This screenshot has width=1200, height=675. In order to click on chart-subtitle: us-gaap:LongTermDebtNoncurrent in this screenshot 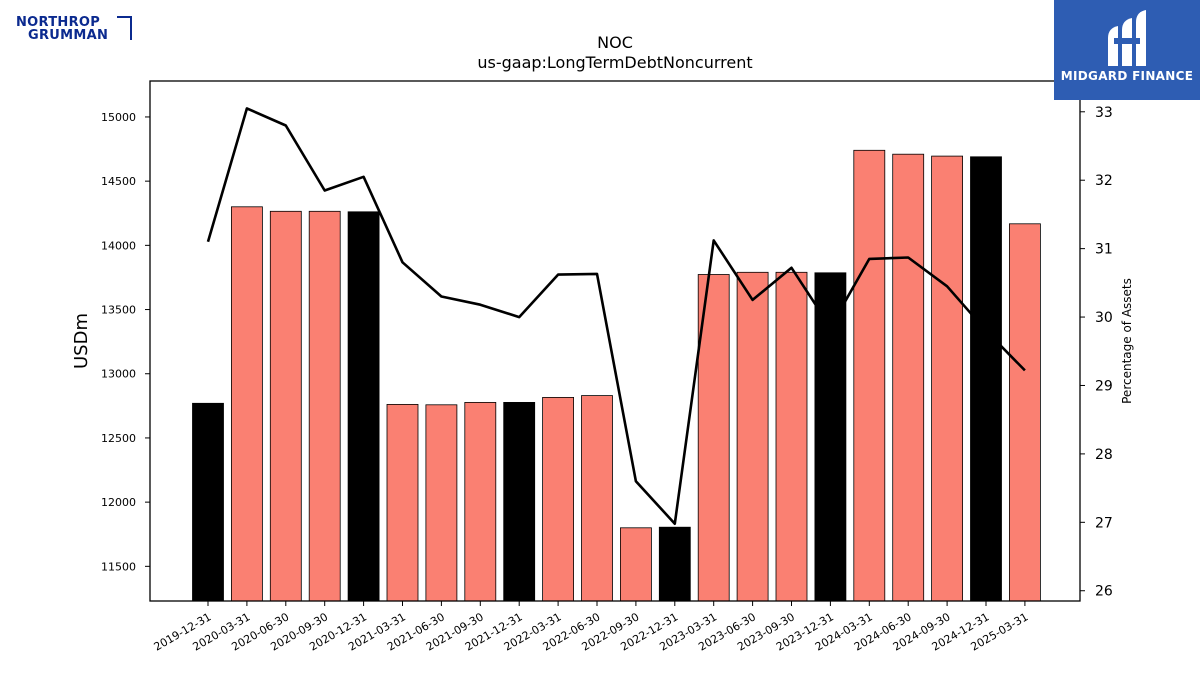, I will do `click(614, 62)`.